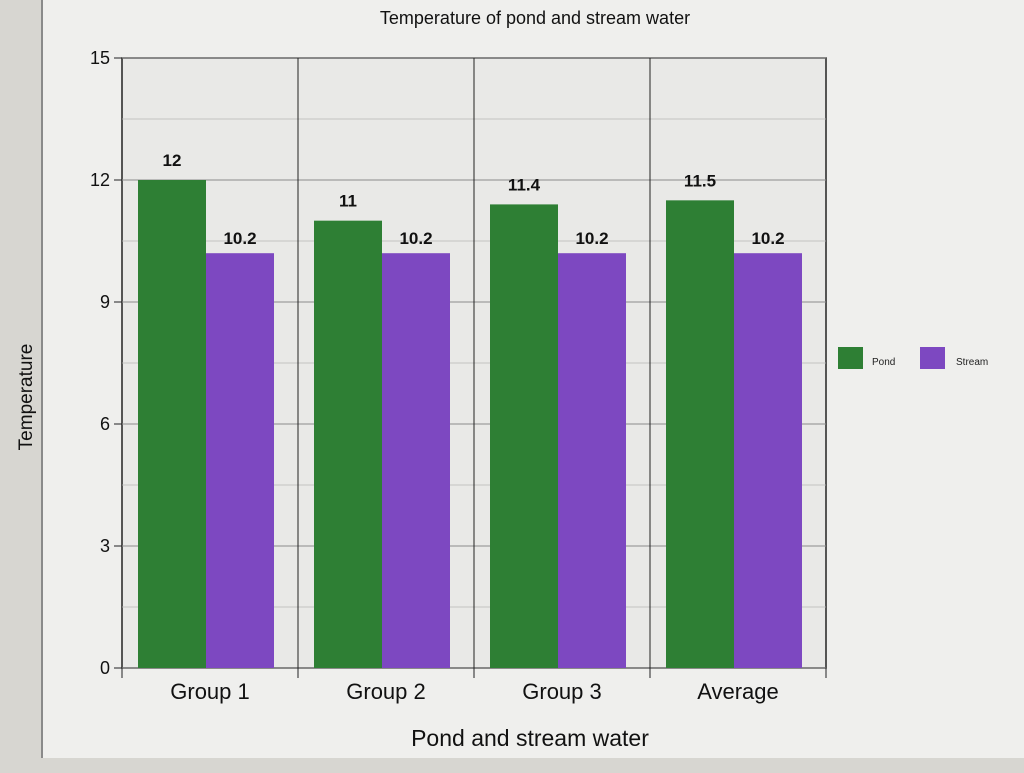 The height and width of the screenshot is (773, 1024). What do you see at coordinates (172, 160) in the screenshot?
I see `pond-data-label: 12` at bounding box center [172, 160].